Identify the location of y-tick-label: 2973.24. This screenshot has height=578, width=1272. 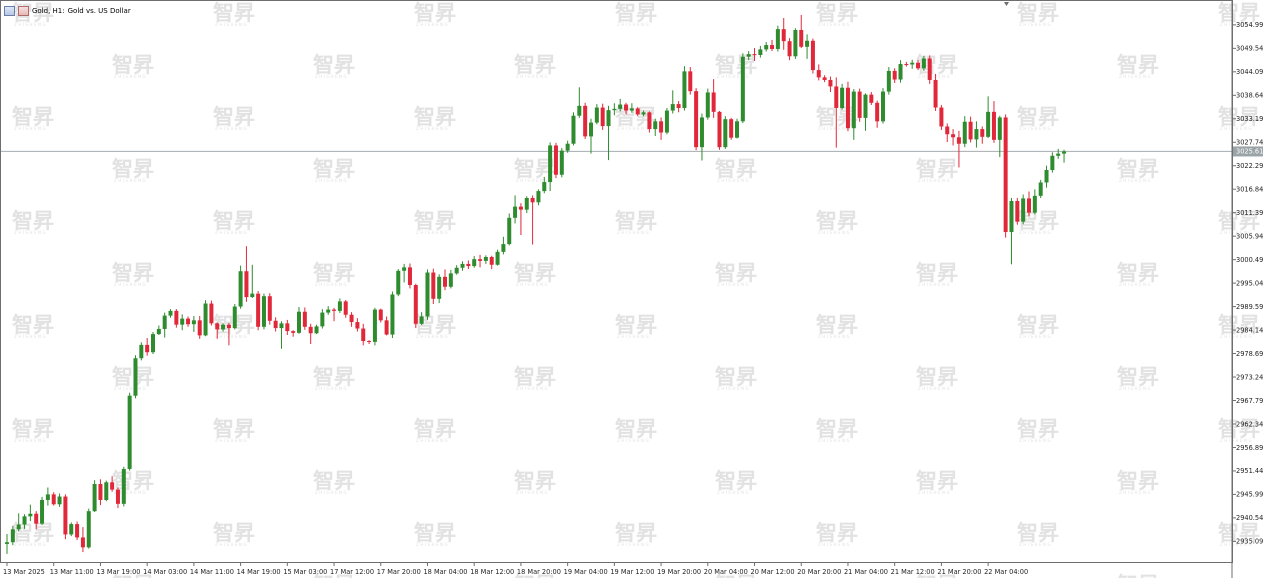
(1249, 377).